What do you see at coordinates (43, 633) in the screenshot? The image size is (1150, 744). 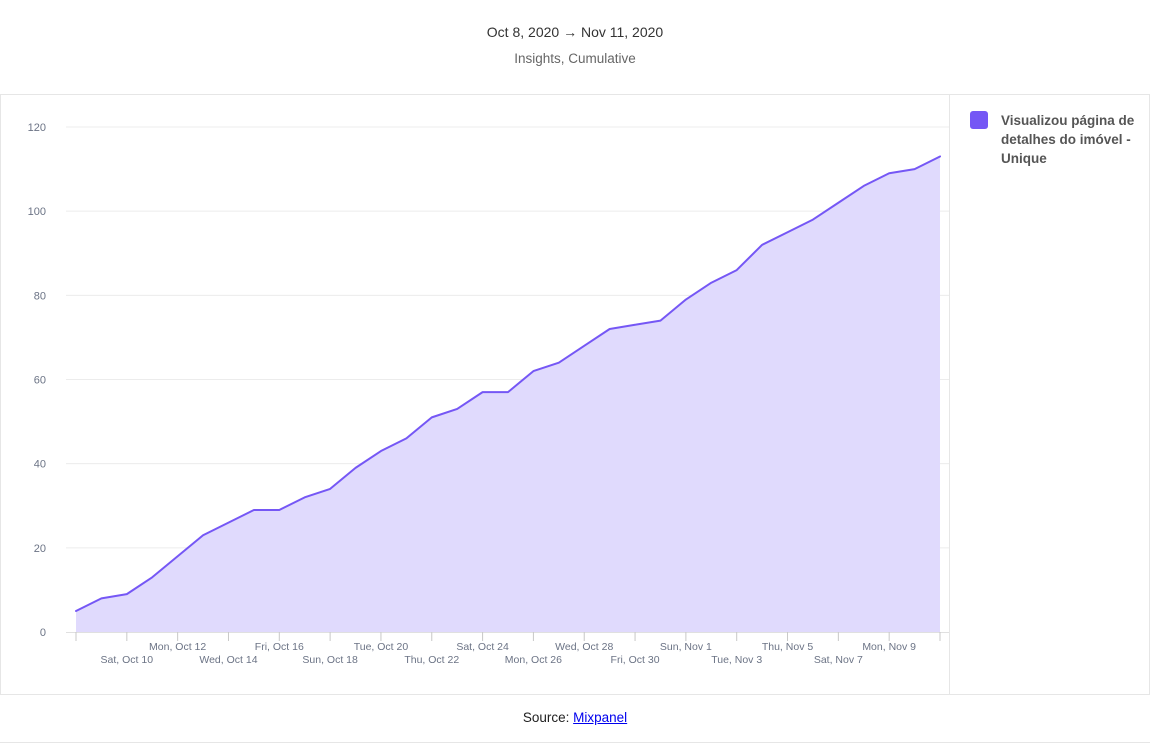 I see `y-tick-label: 0` at bounding box center [43, 633].